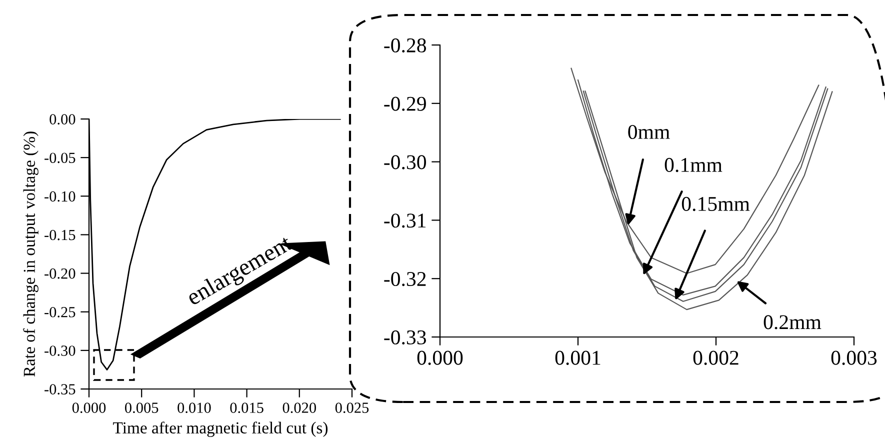  What do you see at coordinates (247, 408) in the screenshot?
I see `x-tick-label: 0.015` at bounding box center [247, 408].